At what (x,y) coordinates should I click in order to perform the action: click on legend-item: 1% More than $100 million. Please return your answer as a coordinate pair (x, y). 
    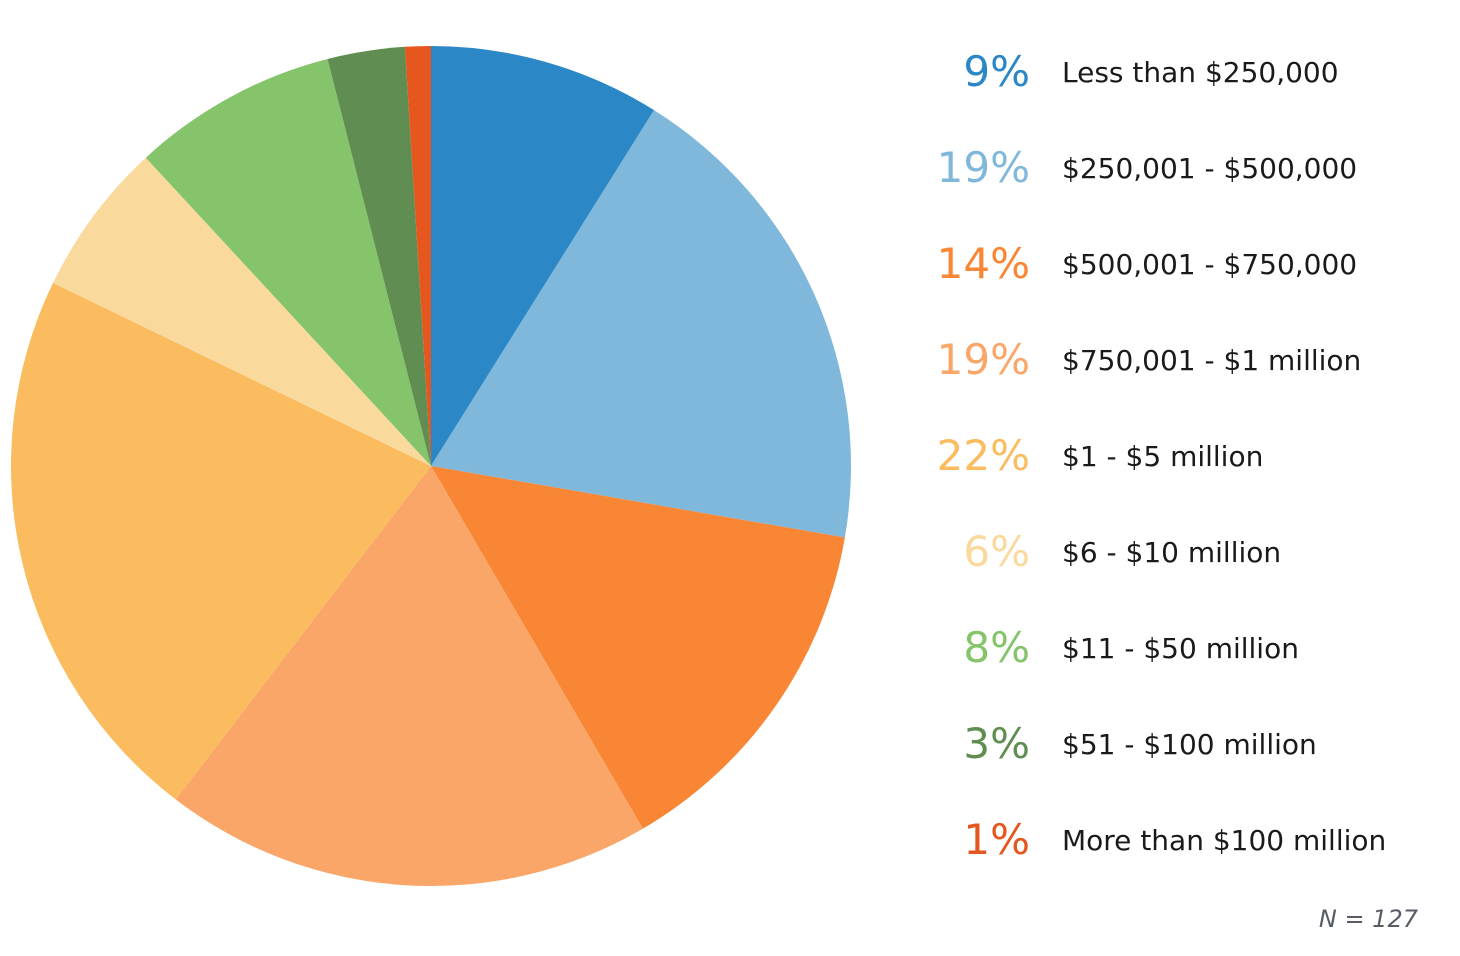
    Looking at the image, I should click on (1185, 840).